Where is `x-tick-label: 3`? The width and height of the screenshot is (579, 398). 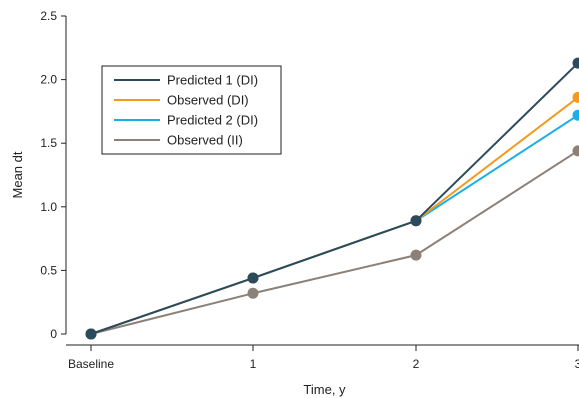 x-tick-label: 3 is located at coordinates (577, 364).